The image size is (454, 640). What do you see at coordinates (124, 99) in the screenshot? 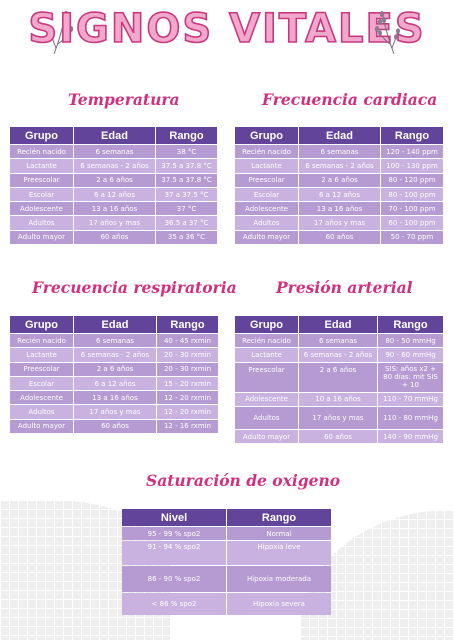
I see `temperatura-title: Temperatura` at bounding box center [124, 99].